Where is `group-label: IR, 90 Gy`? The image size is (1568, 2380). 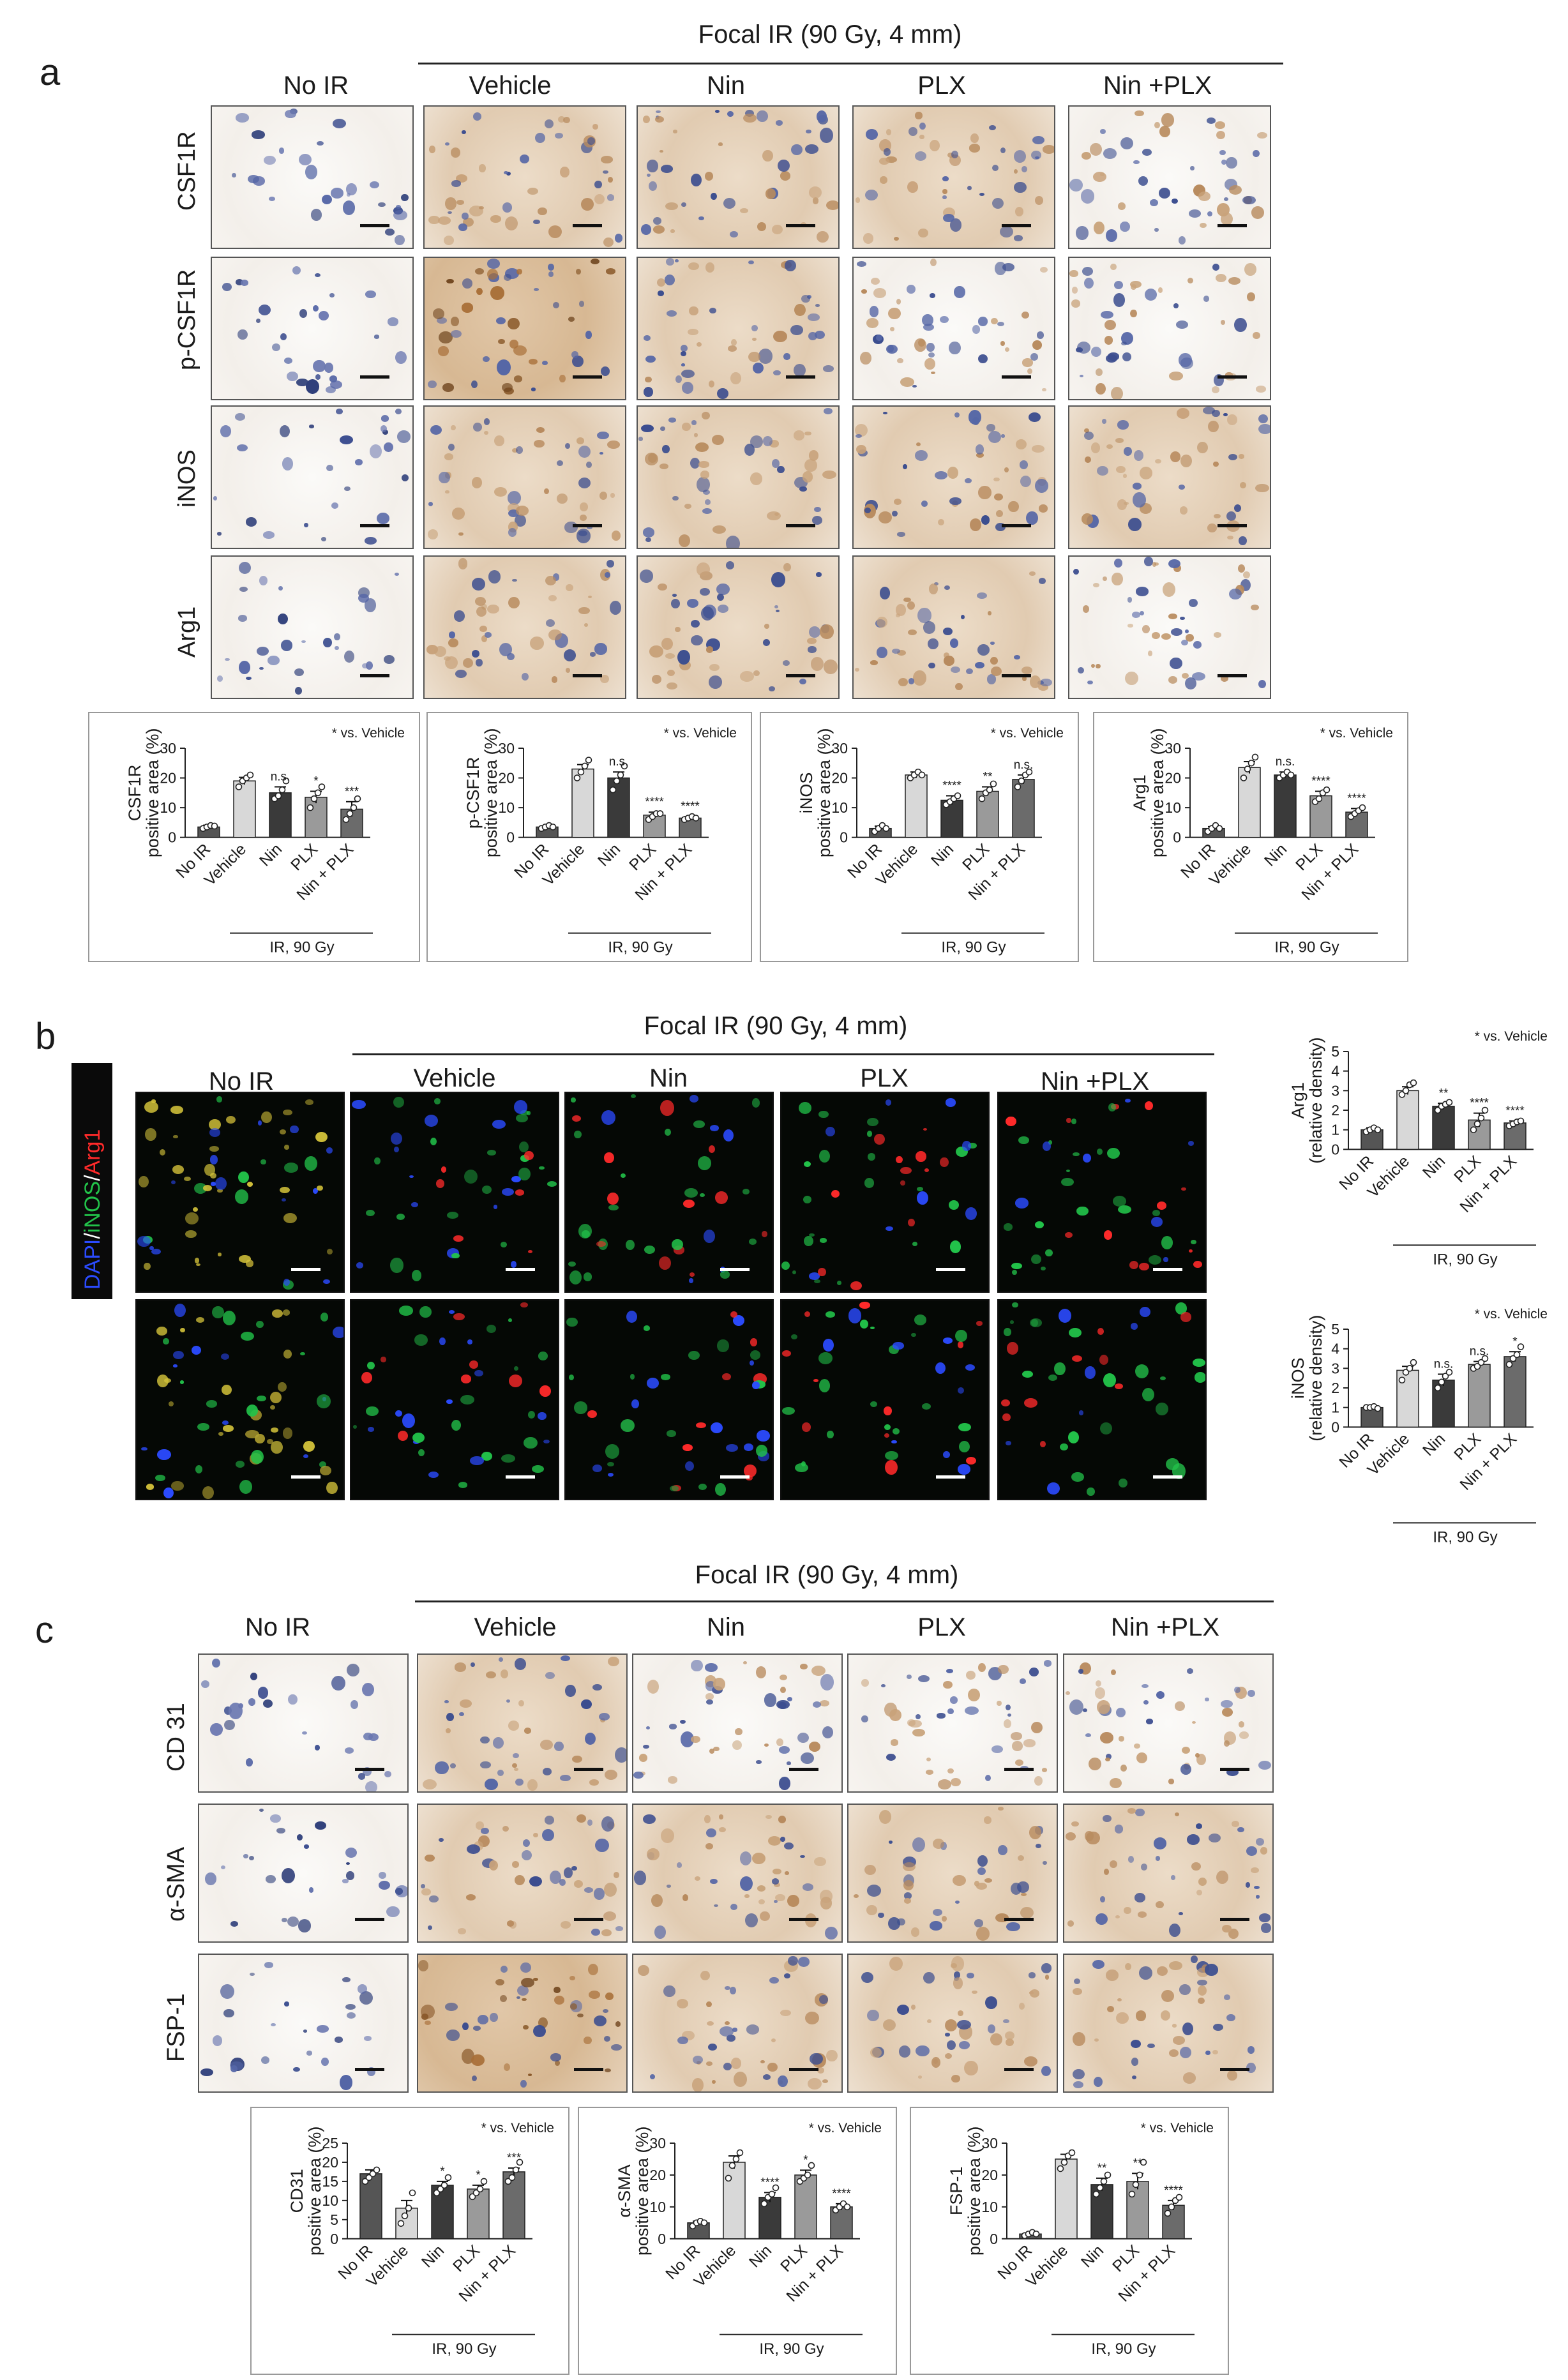 group-label: IR, 90 Gy is located at coordinates (640, 947).